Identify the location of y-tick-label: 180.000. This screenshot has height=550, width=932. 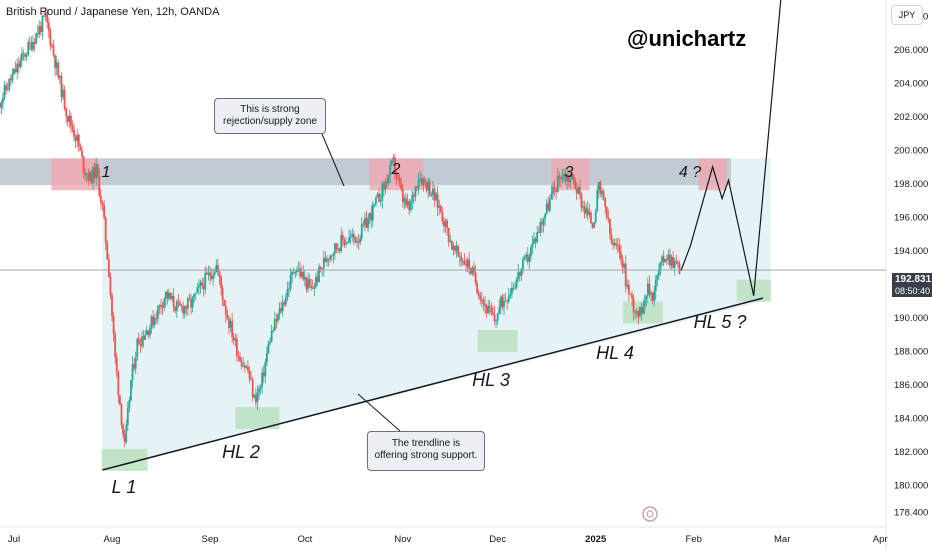
(911, 486).